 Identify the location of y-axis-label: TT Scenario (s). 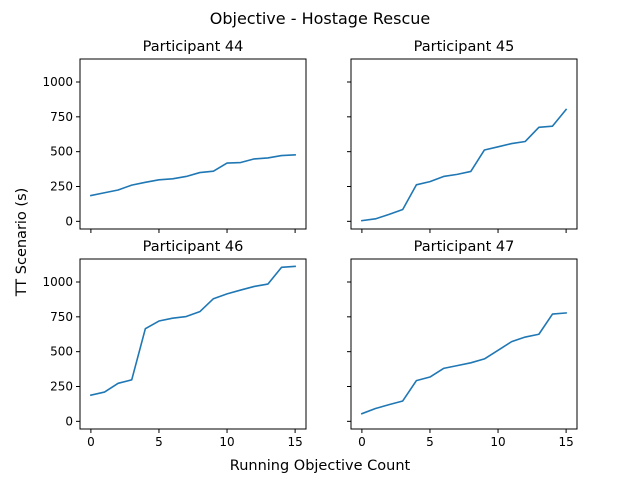
(22, 243).